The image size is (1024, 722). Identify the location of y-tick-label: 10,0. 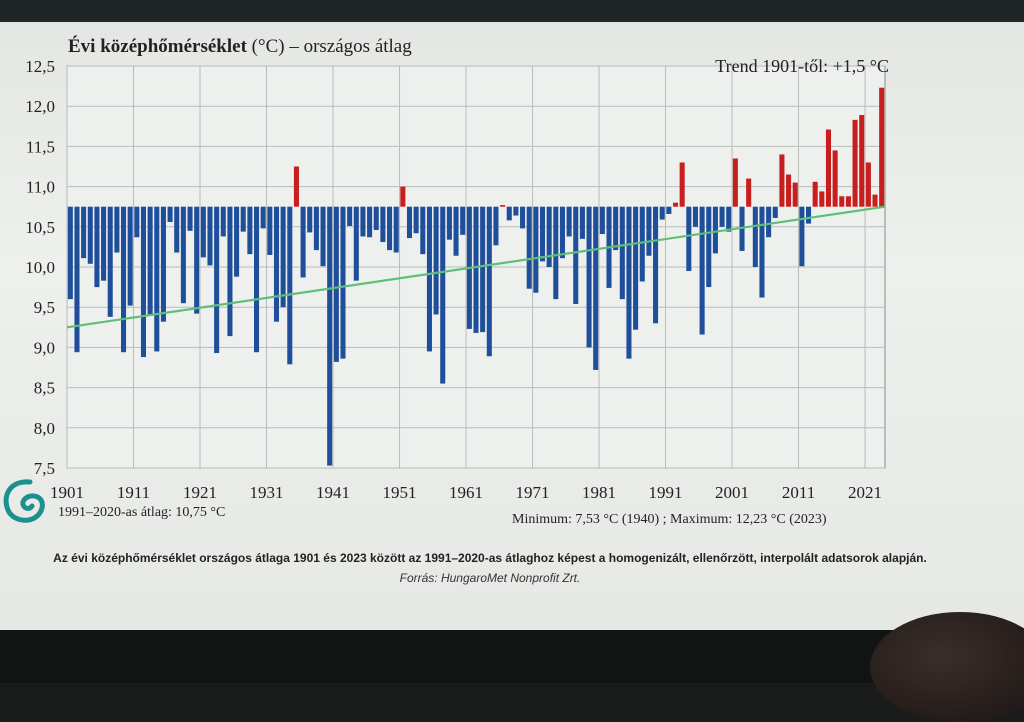
(40, 267).